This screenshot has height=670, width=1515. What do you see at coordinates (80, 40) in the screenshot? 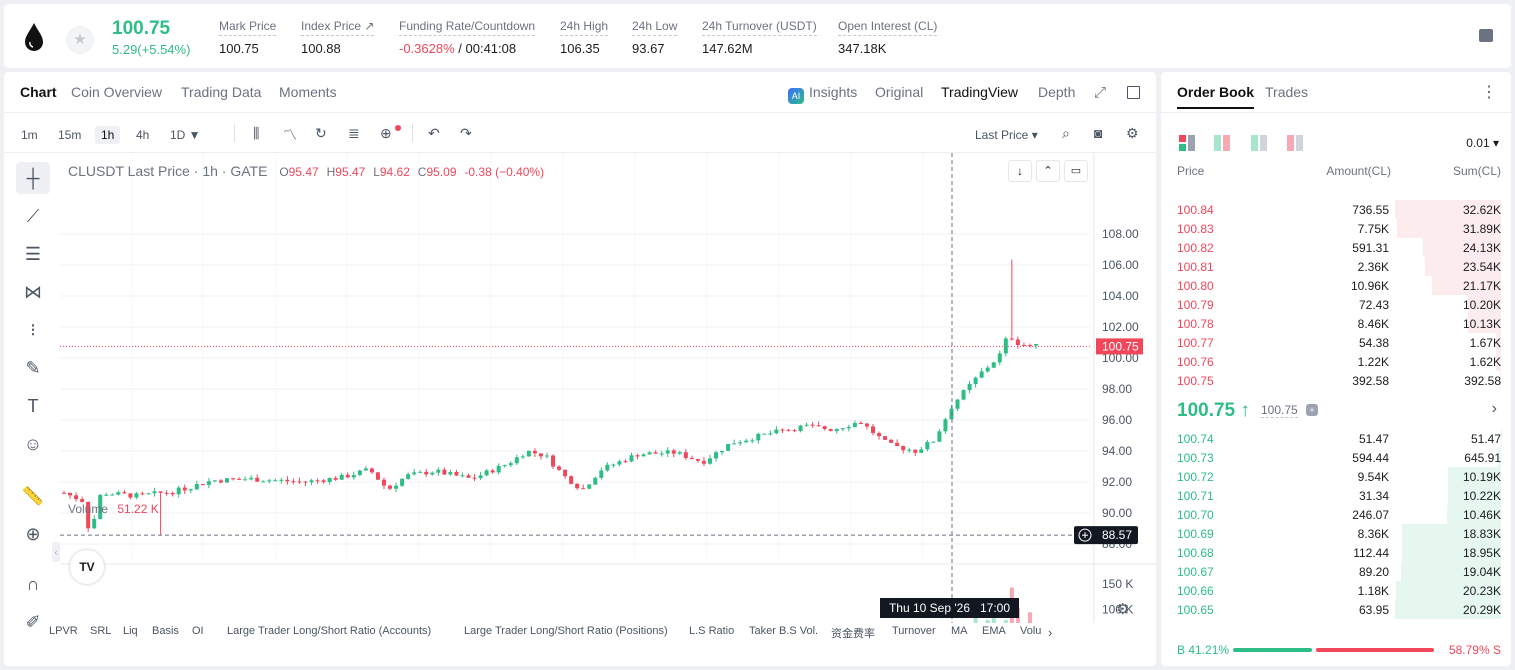
I see `favorite-star-icon: ★` at bounding box center [80, 40].